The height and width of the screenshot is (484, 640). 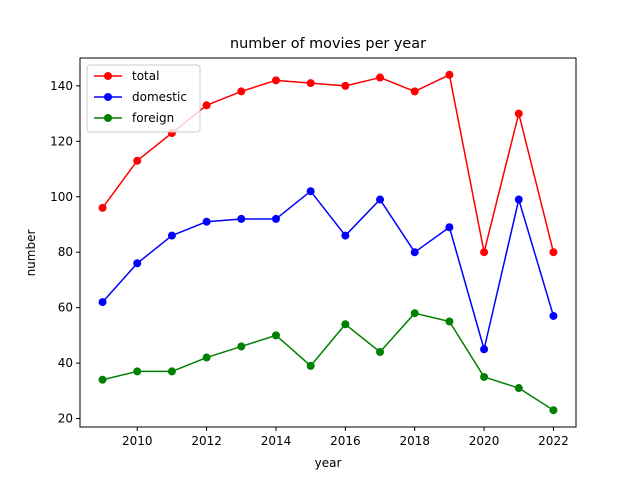 What do you see at coordinates (276, 441) in the screenshot?
I see `x-tick-label: 2014` at bounding box center [276, 441].